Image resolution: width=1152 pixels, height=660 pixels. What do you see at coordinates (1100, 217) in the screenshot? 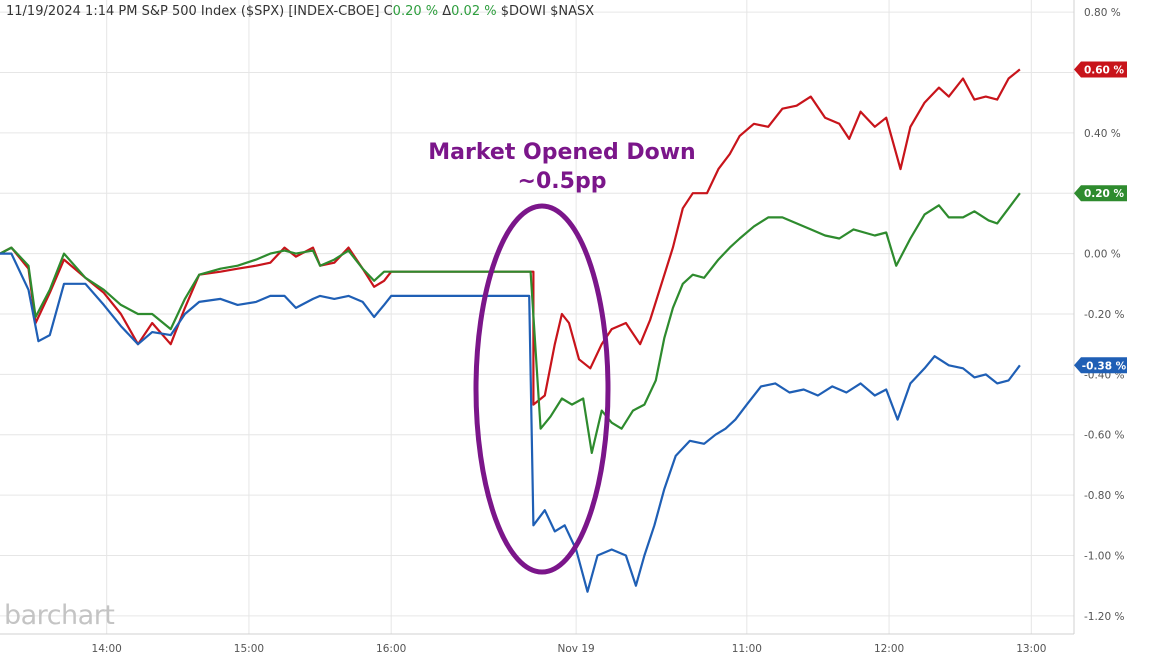
I see `series-end-labels: 0.60 % 0.20 % -0.38 %` at bounding box center [1100, 217].